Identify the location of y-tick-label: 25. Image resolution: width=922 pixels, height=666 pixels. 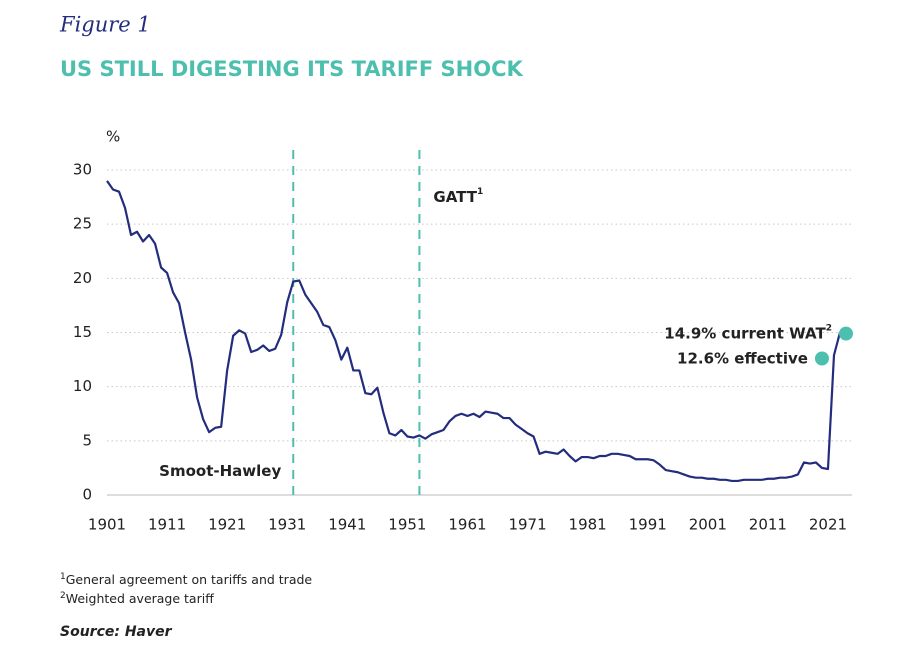
(82, 224).